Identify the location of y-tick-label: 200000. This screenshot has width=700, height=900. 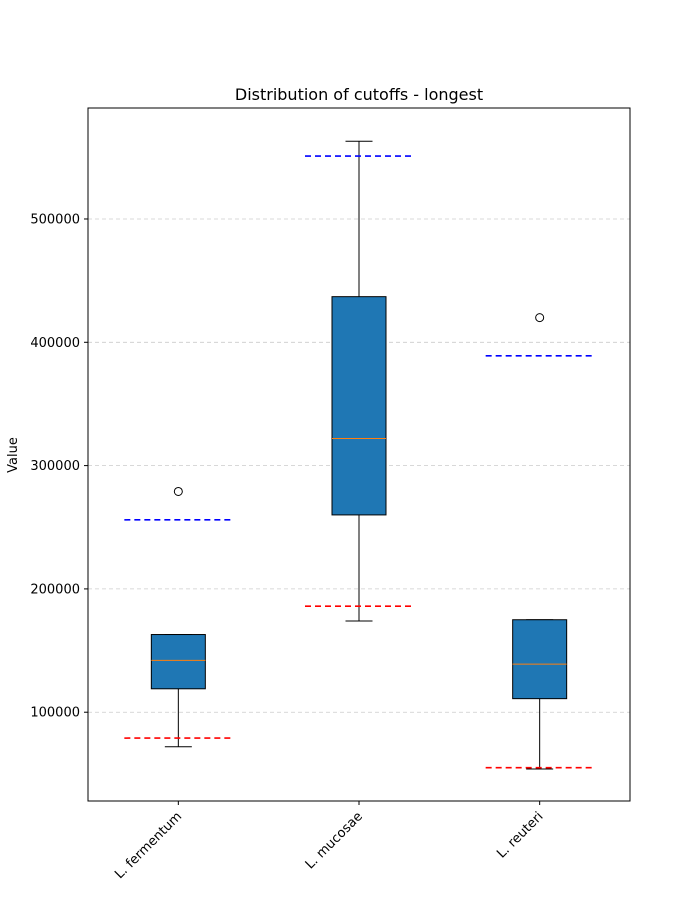
(55, 589).